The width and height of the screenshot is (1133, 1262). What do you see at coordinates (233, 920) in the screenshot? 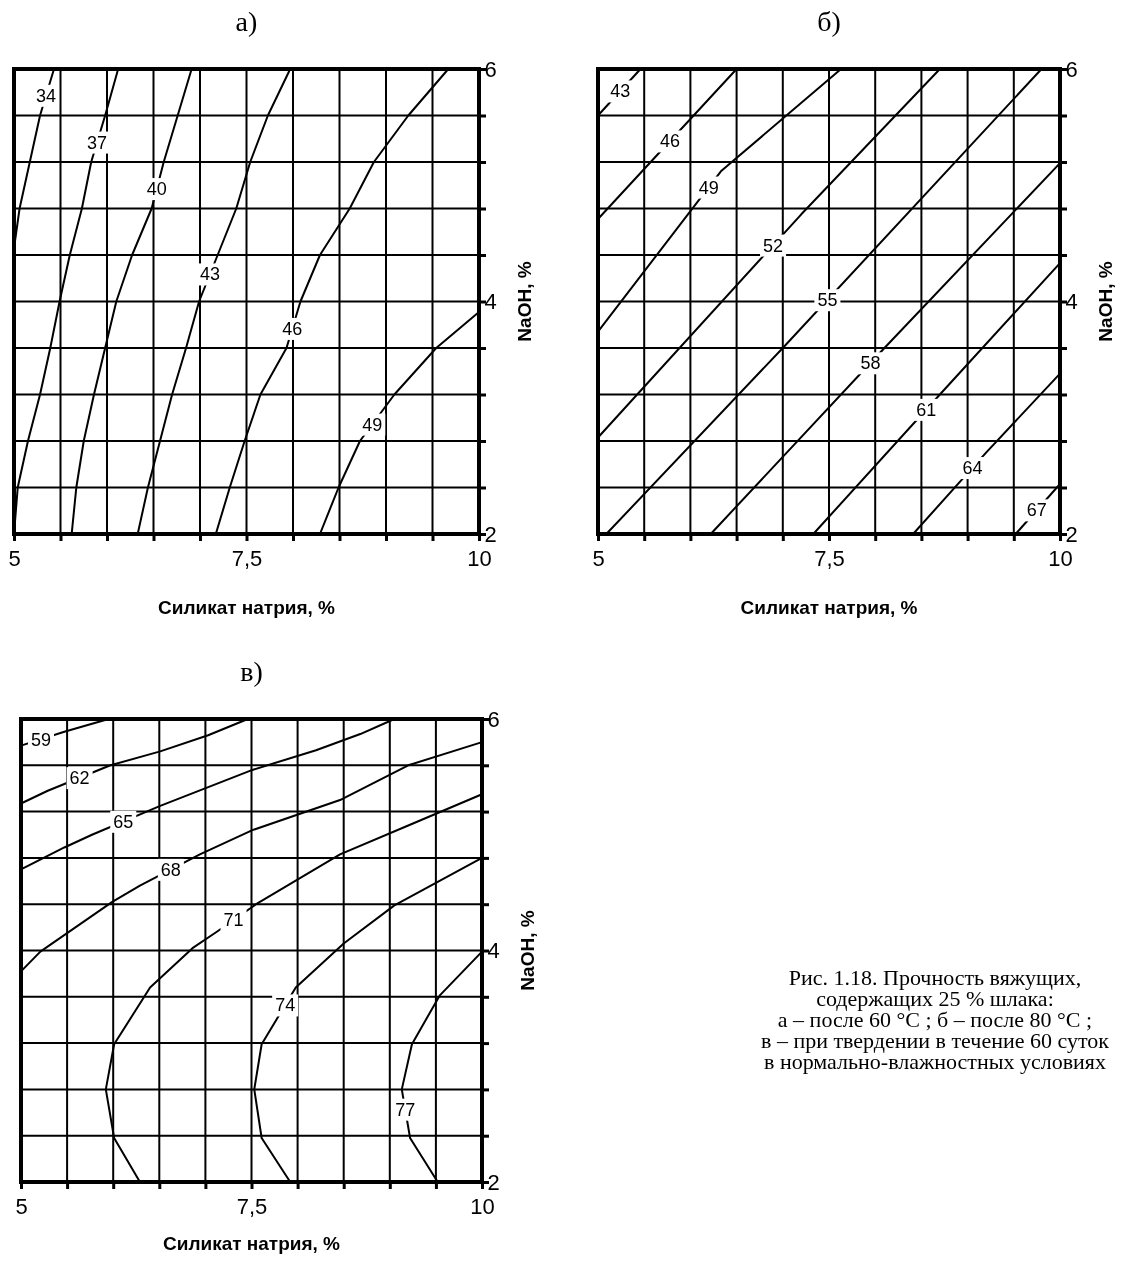
I see `series-label: 71` at bounding box center [233, 920].